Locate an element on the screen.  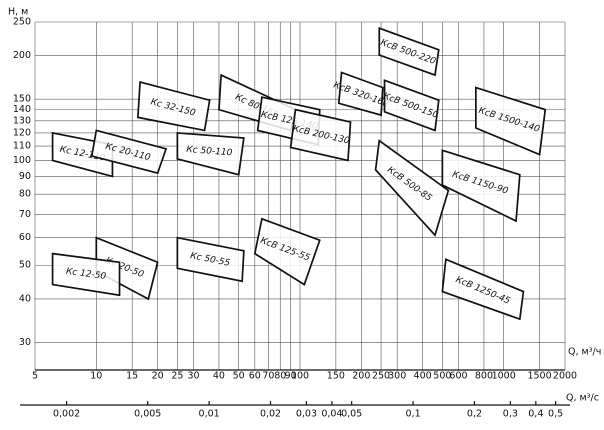
x-axis-label: Q, м³/ч is located at coordinates (584, 352).